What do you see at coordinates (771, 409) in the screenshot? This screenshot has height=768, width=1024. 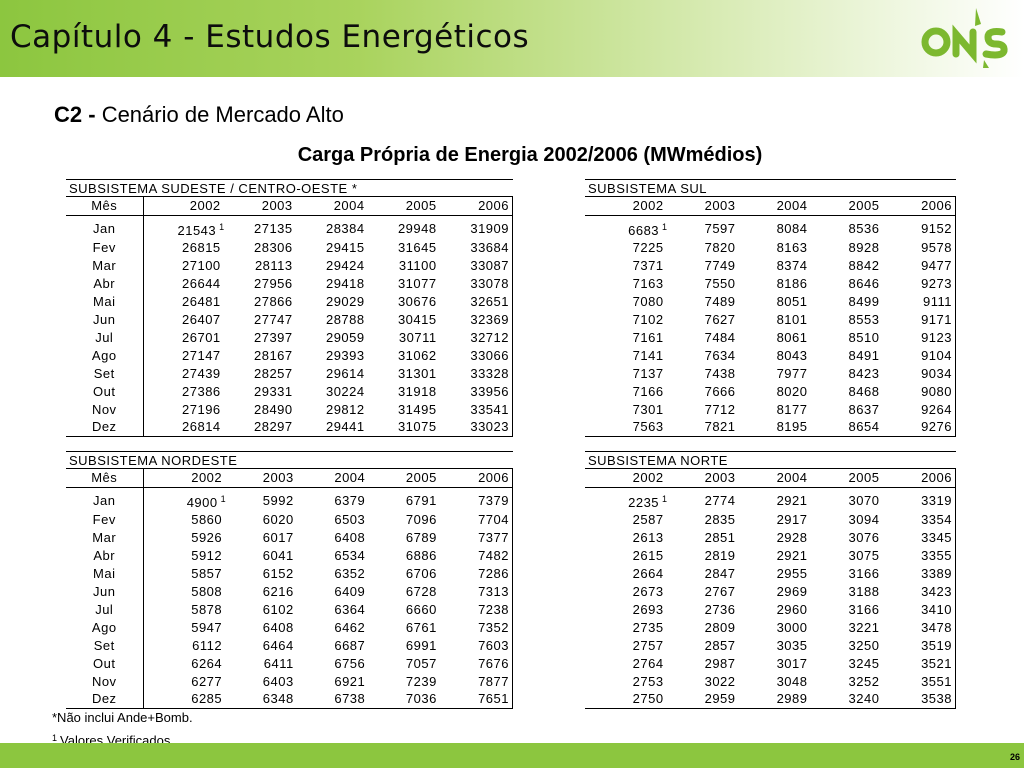 I see `table-row: 7301 7712 8177 8637 9264` at bounding box center [771, 409].